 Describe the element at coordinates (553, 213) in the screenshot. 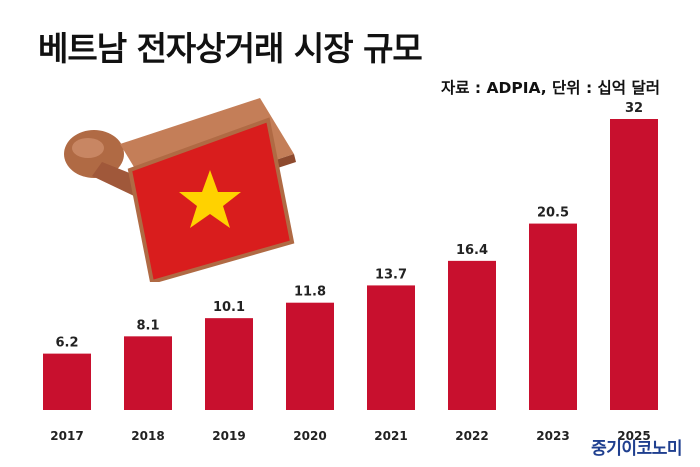

I see `bar-value-label: 20.5` at that location.